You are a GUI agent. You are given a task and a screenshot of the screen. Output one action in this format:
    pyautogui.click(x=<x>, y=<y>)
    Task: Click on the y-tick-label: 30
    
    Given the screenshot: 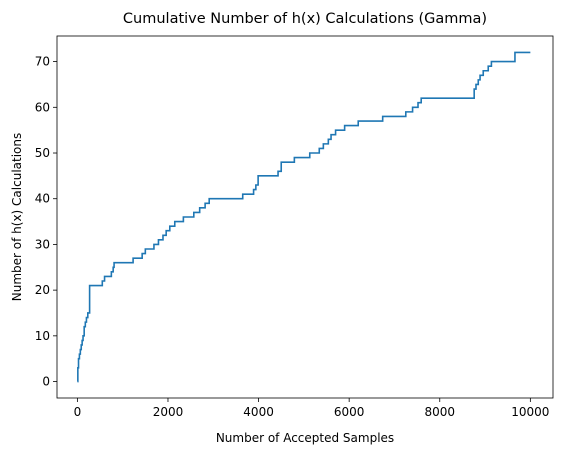 What is the action you would take?
    pyautogui.click(x=42, y=244)
    